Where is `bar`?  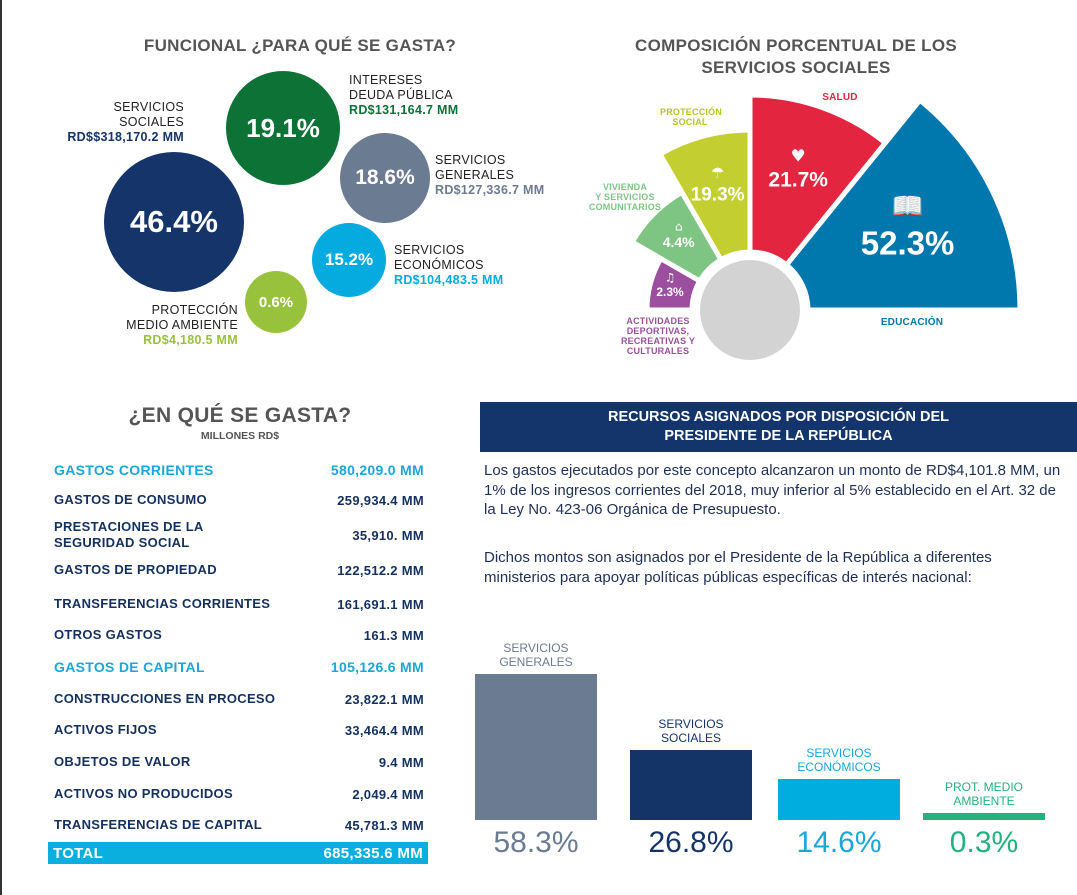 bar is located at coordinates (839, 799).